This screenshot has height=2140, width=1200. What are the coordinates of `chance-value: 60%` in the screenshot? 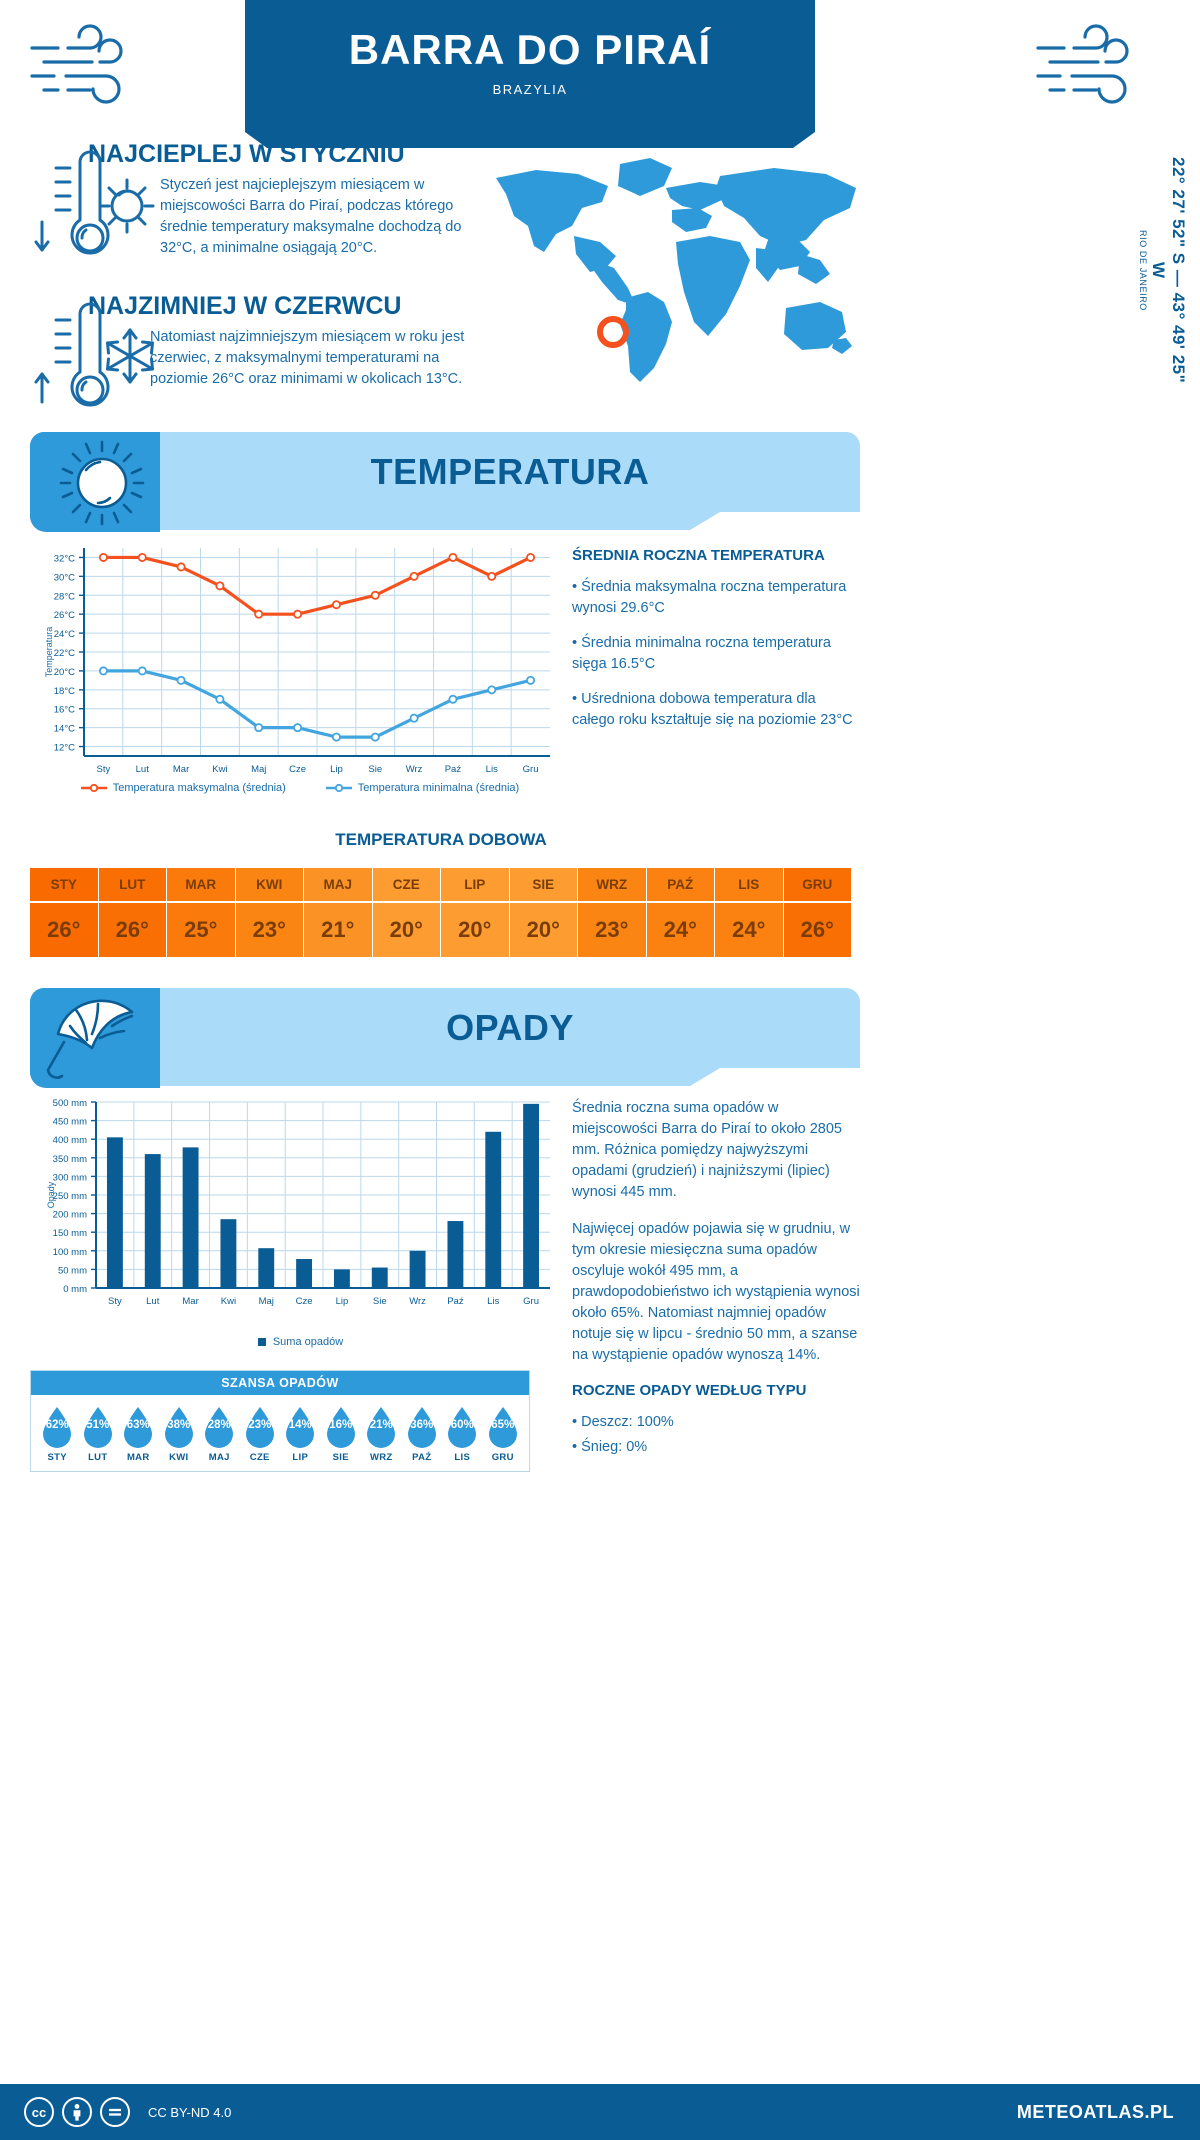 It's located at (462, 1425).